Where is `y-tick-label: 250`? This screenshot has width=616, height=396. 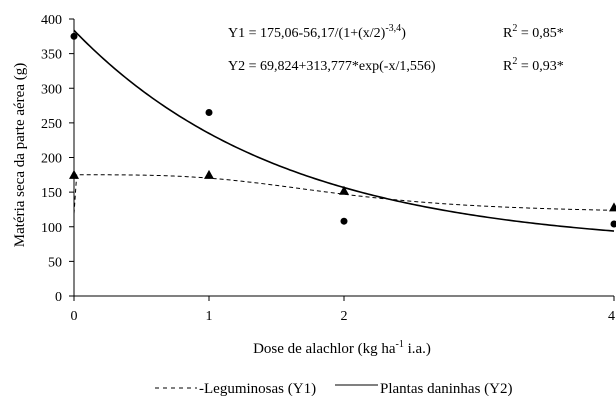
y-tick-label: 250 is located at coordinates (51, 124).